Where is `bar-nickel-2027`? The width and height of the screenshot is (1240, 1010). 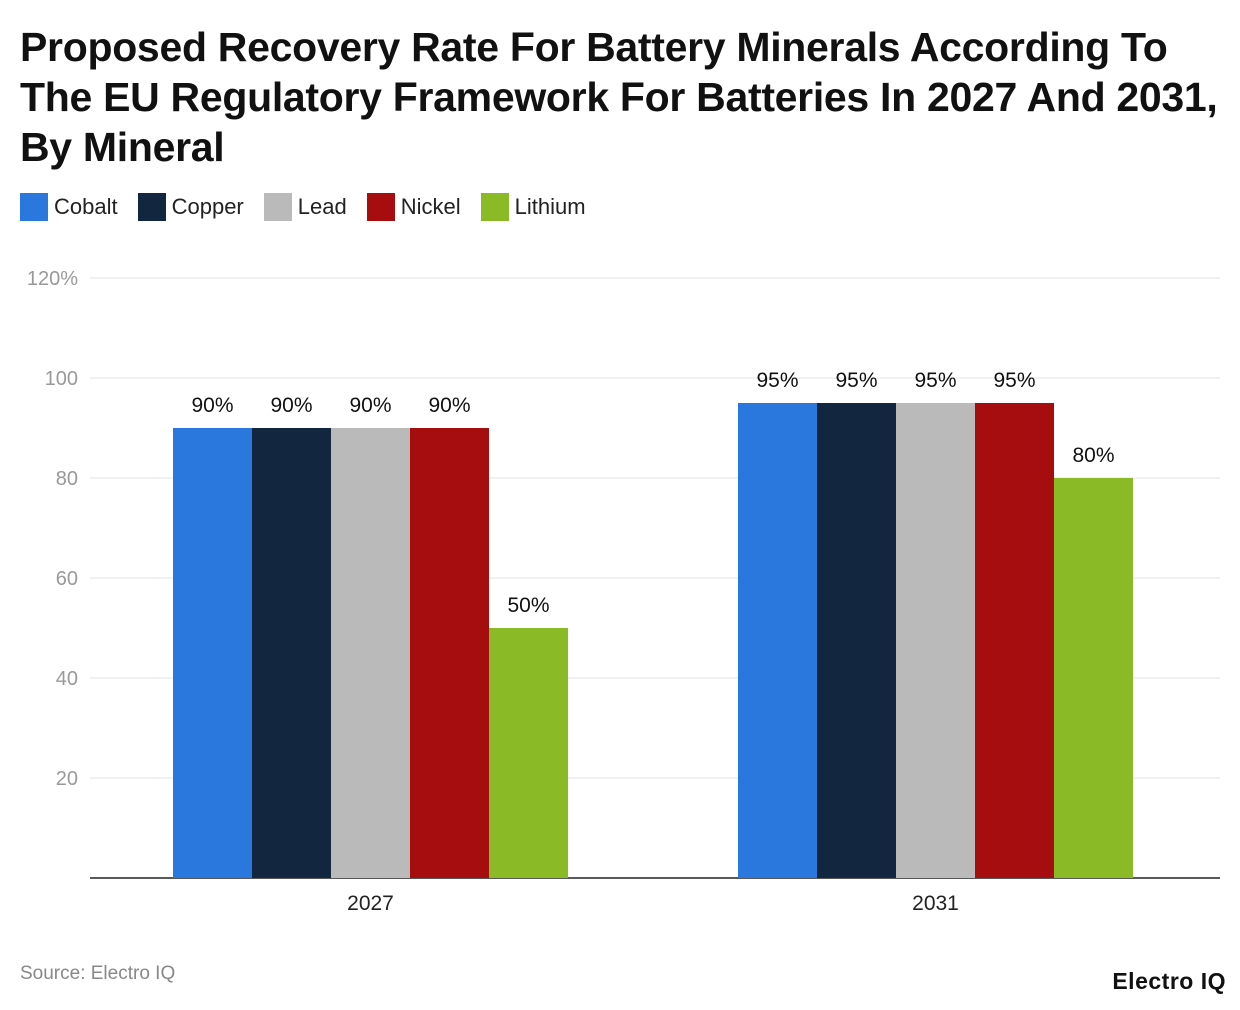
bar-nickel-2027 is located at coordinates (449, 653).